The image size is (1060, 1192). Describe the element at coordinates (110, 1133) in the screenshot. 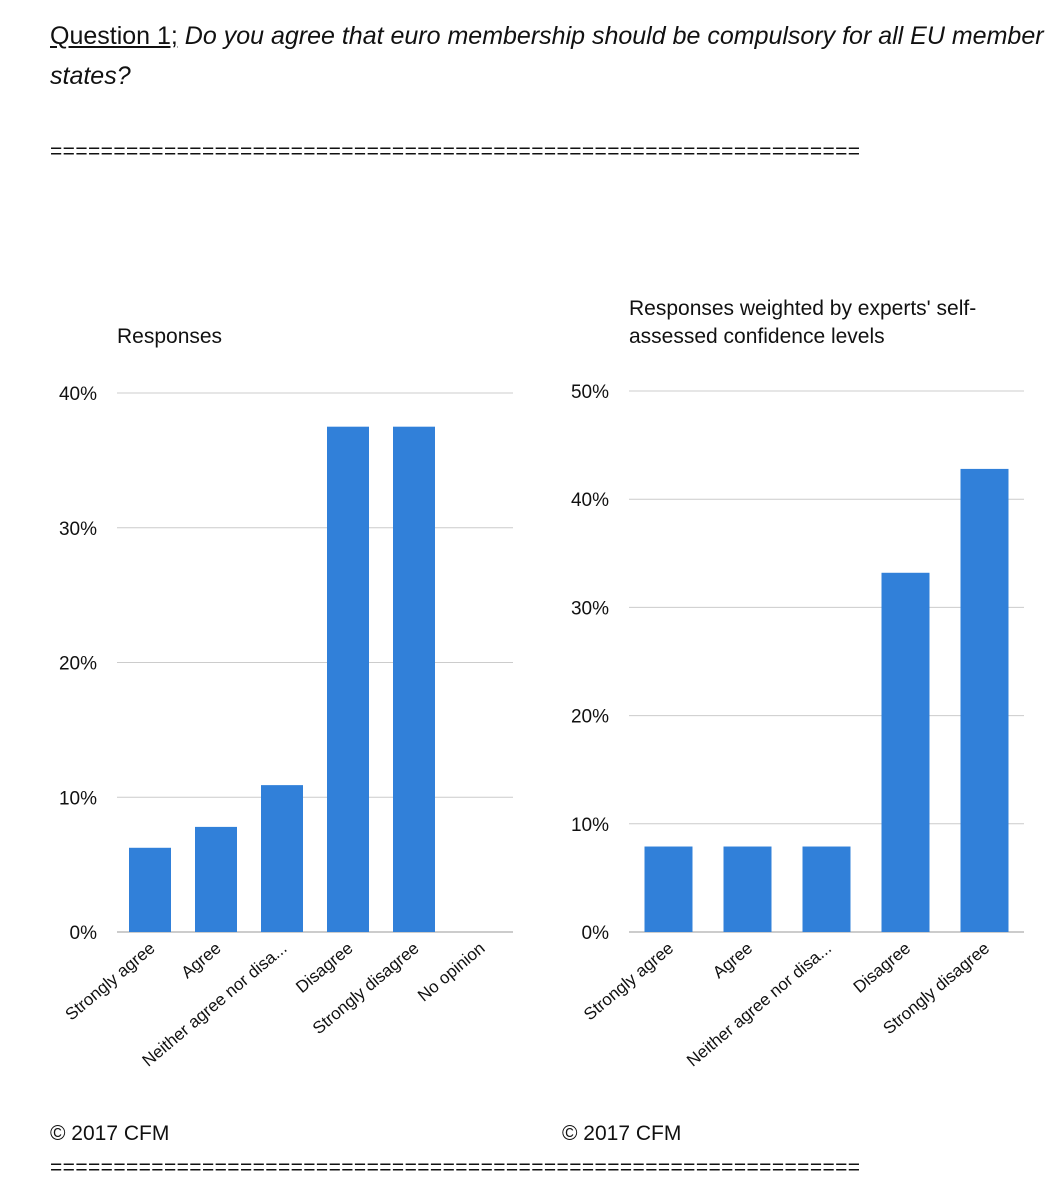

I see `copyright-left: © 2017 CFM` at that location.